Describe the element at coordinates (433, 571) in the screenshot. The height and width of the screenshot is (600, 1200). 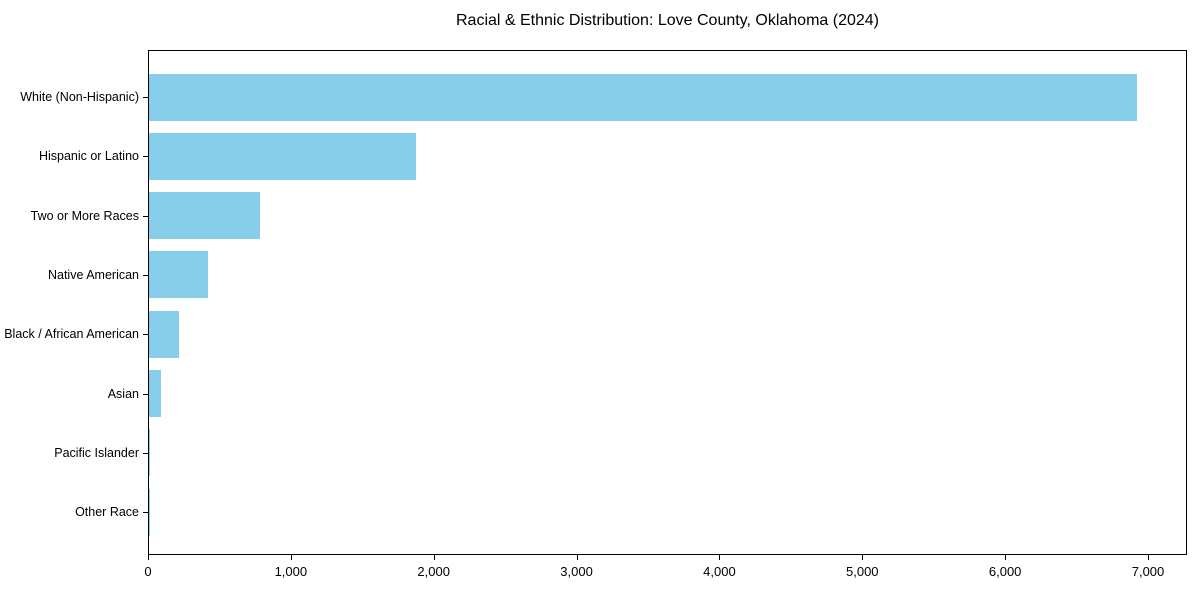
I see `x-axis-tick-label: 2,000` at that location.